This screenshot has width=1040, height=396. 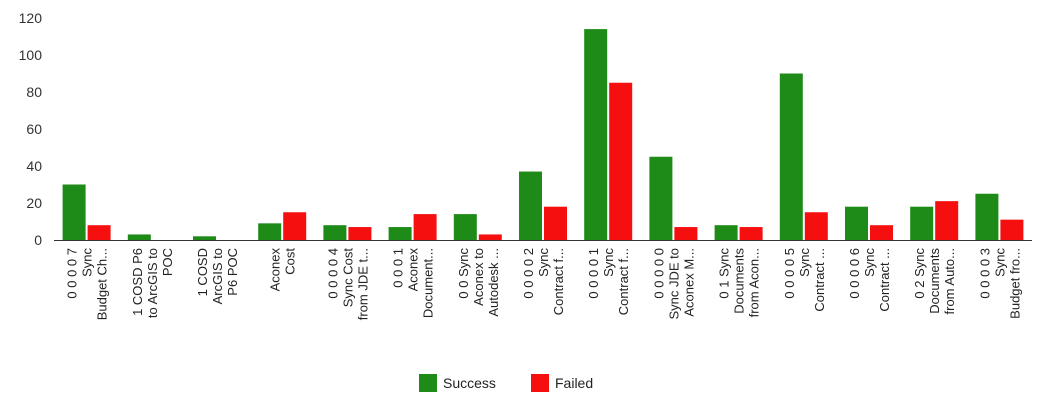 What do you see at coordinates (347, 278) in the screenshot?
I see `x-tick-label: Sync Cost` at bounding box center [347, 278].